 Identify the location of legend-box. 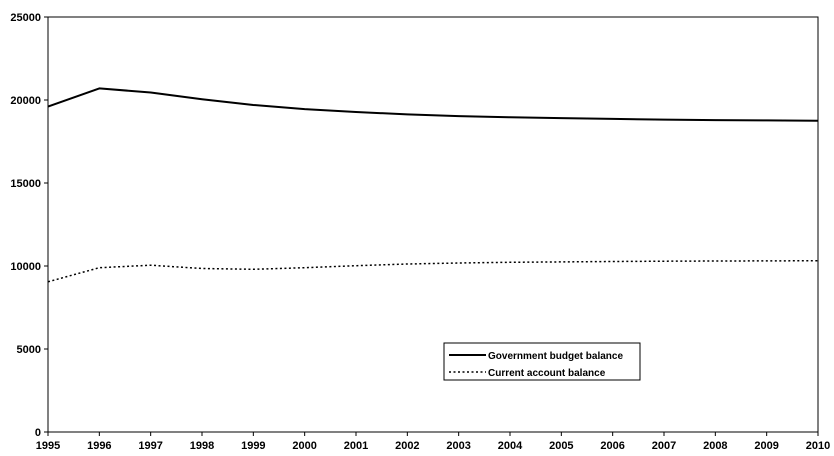
(542, 361).